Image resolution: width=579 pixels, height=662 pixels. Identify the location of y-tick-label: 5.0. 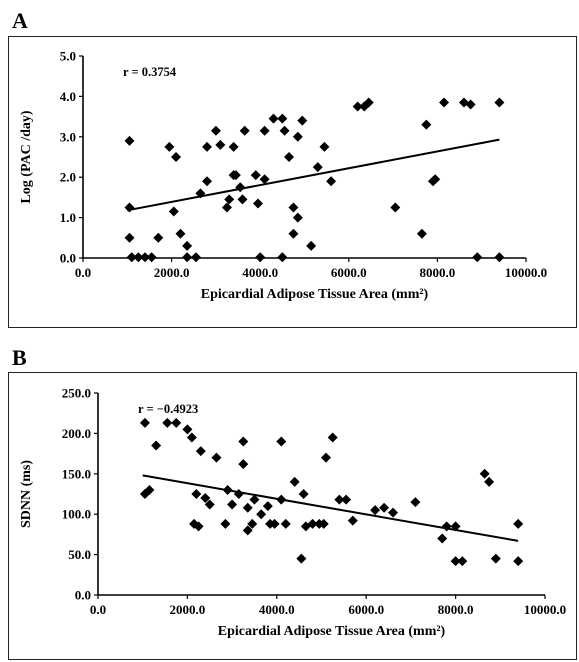
(68, 56).